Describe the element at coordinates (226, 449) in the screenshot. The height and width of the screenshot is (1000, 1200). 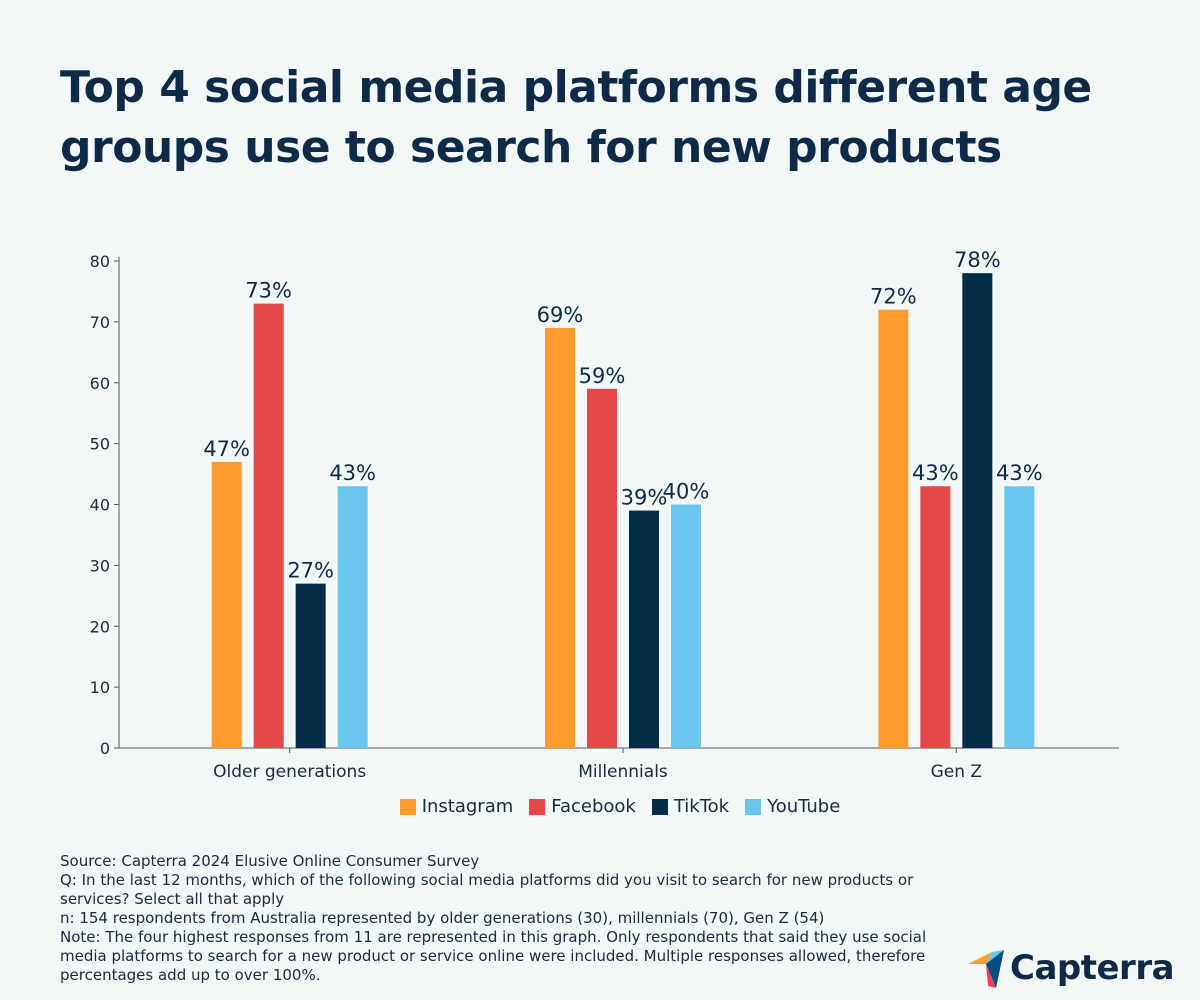
I see `data-label: 47%` at that location.